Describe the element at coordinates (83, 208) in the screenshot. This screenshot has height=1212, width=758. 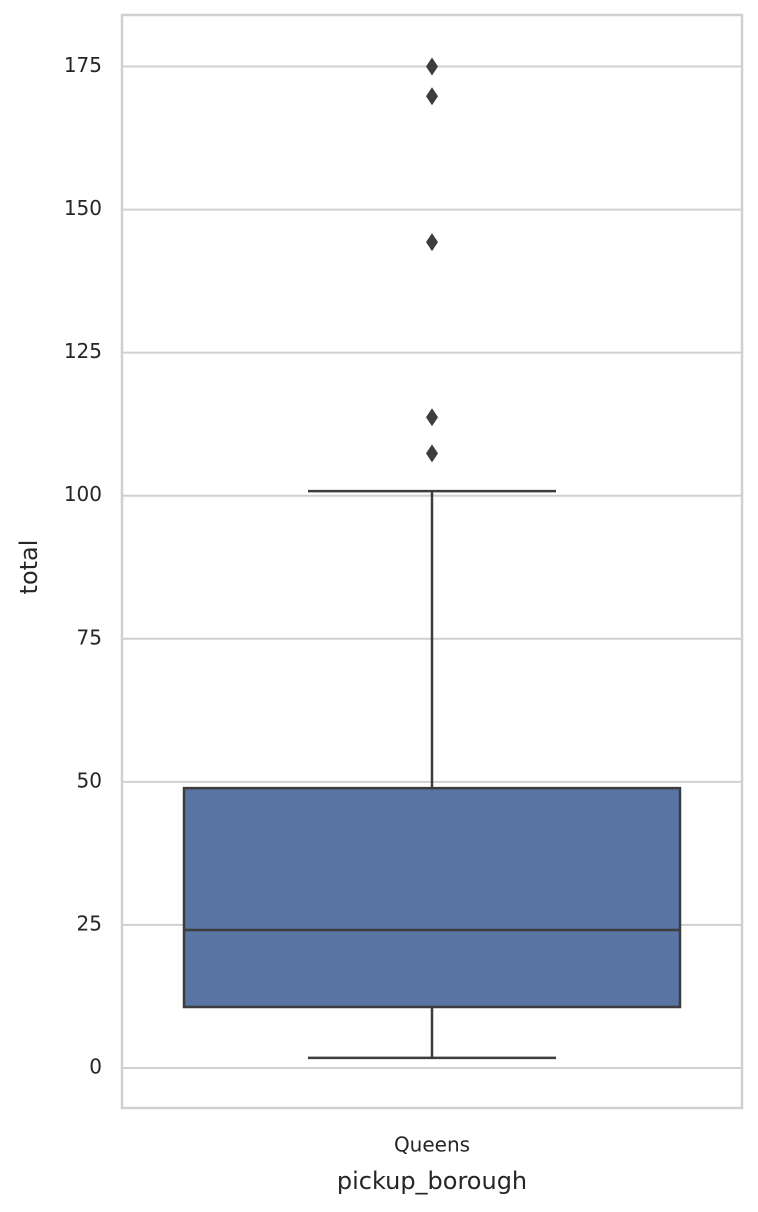
I see `y-tick-label: 150` at that location.